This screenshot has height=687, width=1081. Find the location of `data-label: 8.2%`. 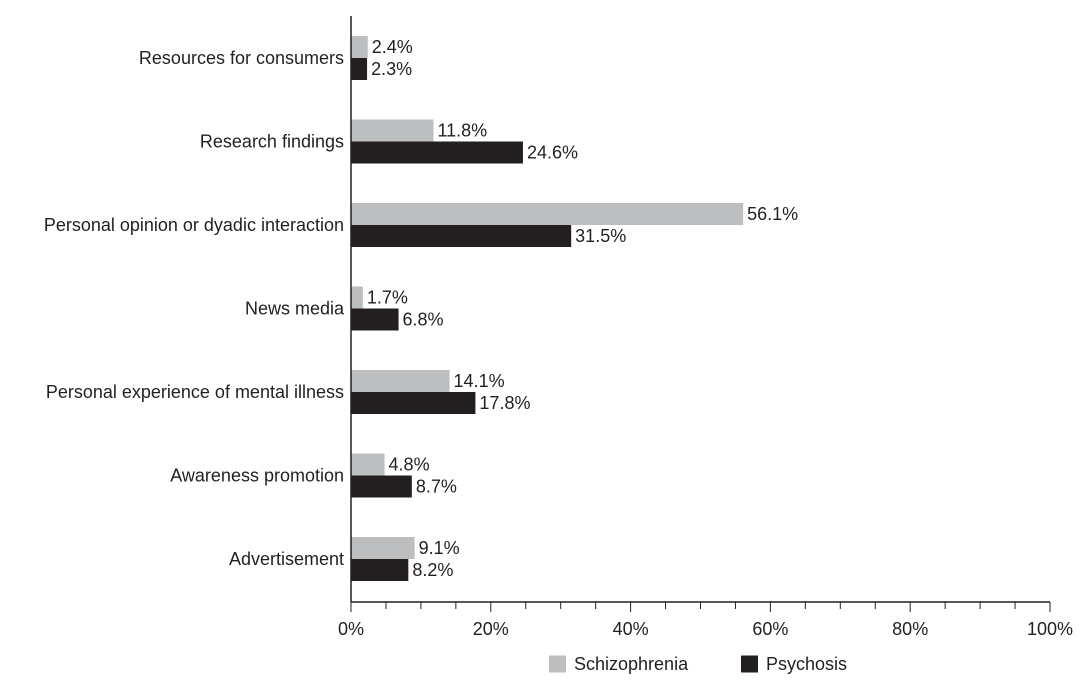

data-label: 8.2% is located at coordinates (432, 570).